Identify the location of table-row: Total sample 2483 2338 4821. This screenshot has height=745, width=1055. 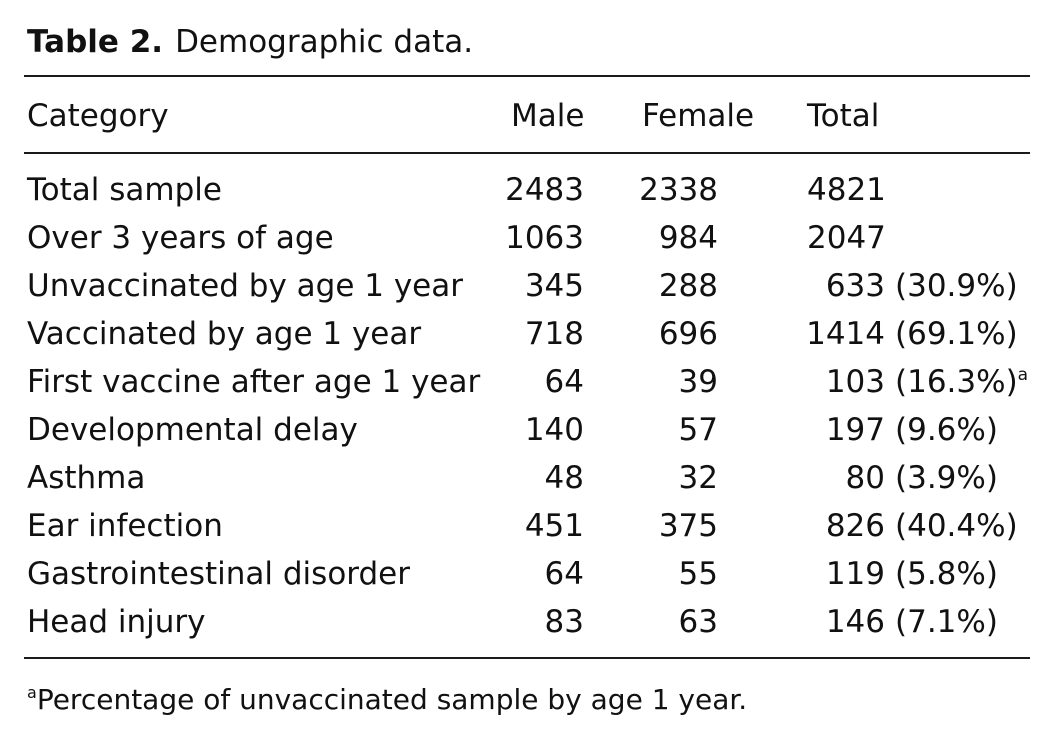
(527, 190).